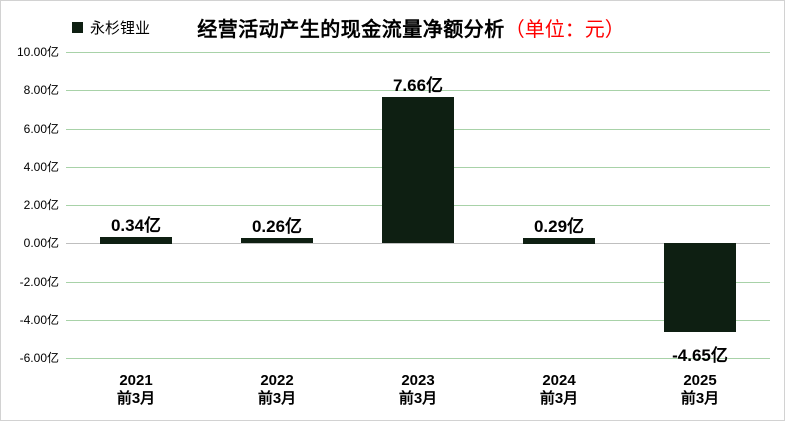 The height and width of the screenshot is (421, 785). Describe the element at coordinates (418, 170) in the screenshot. I see `bar-2023` at that location.